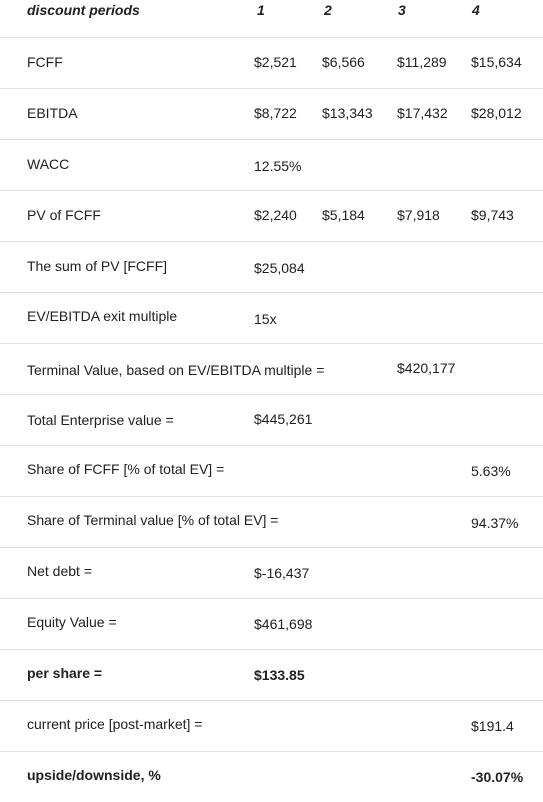 Image resolution: width=543 pixels, height=802 pixels. Describe the element at coordinates (275, 113) in the screenshot. I see `row-value: $8,722` at that location.